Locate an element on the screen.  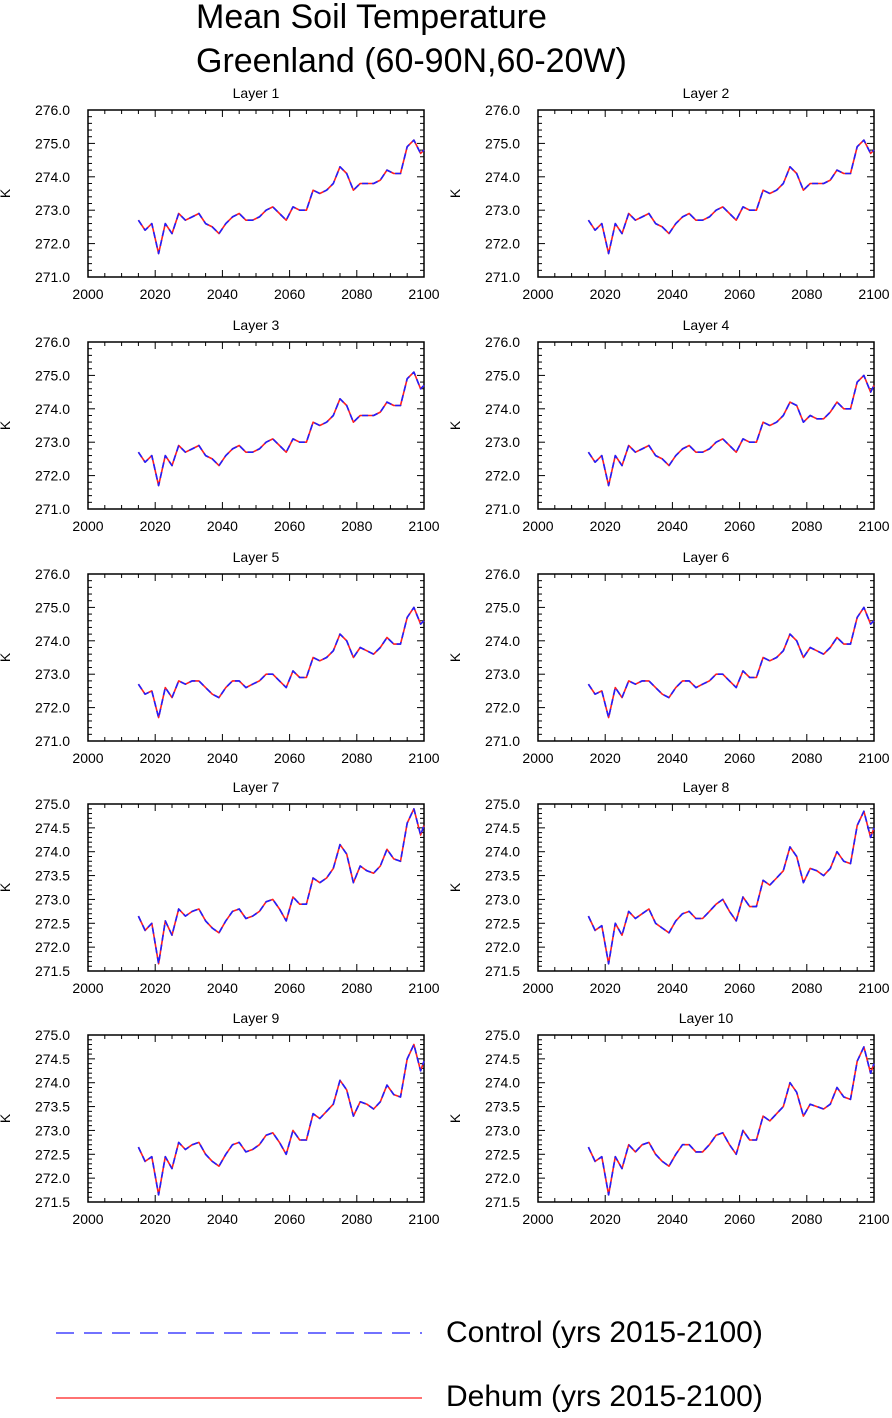
panel-title: Layer 1 is located at coordinates (256, 93).